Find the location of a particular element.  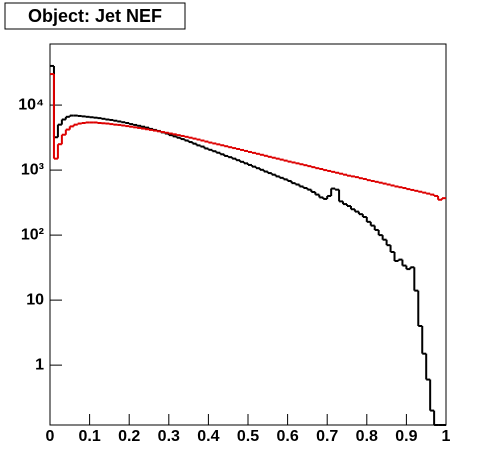

y-tick-label: 1 is located at coordinates (39, 364).